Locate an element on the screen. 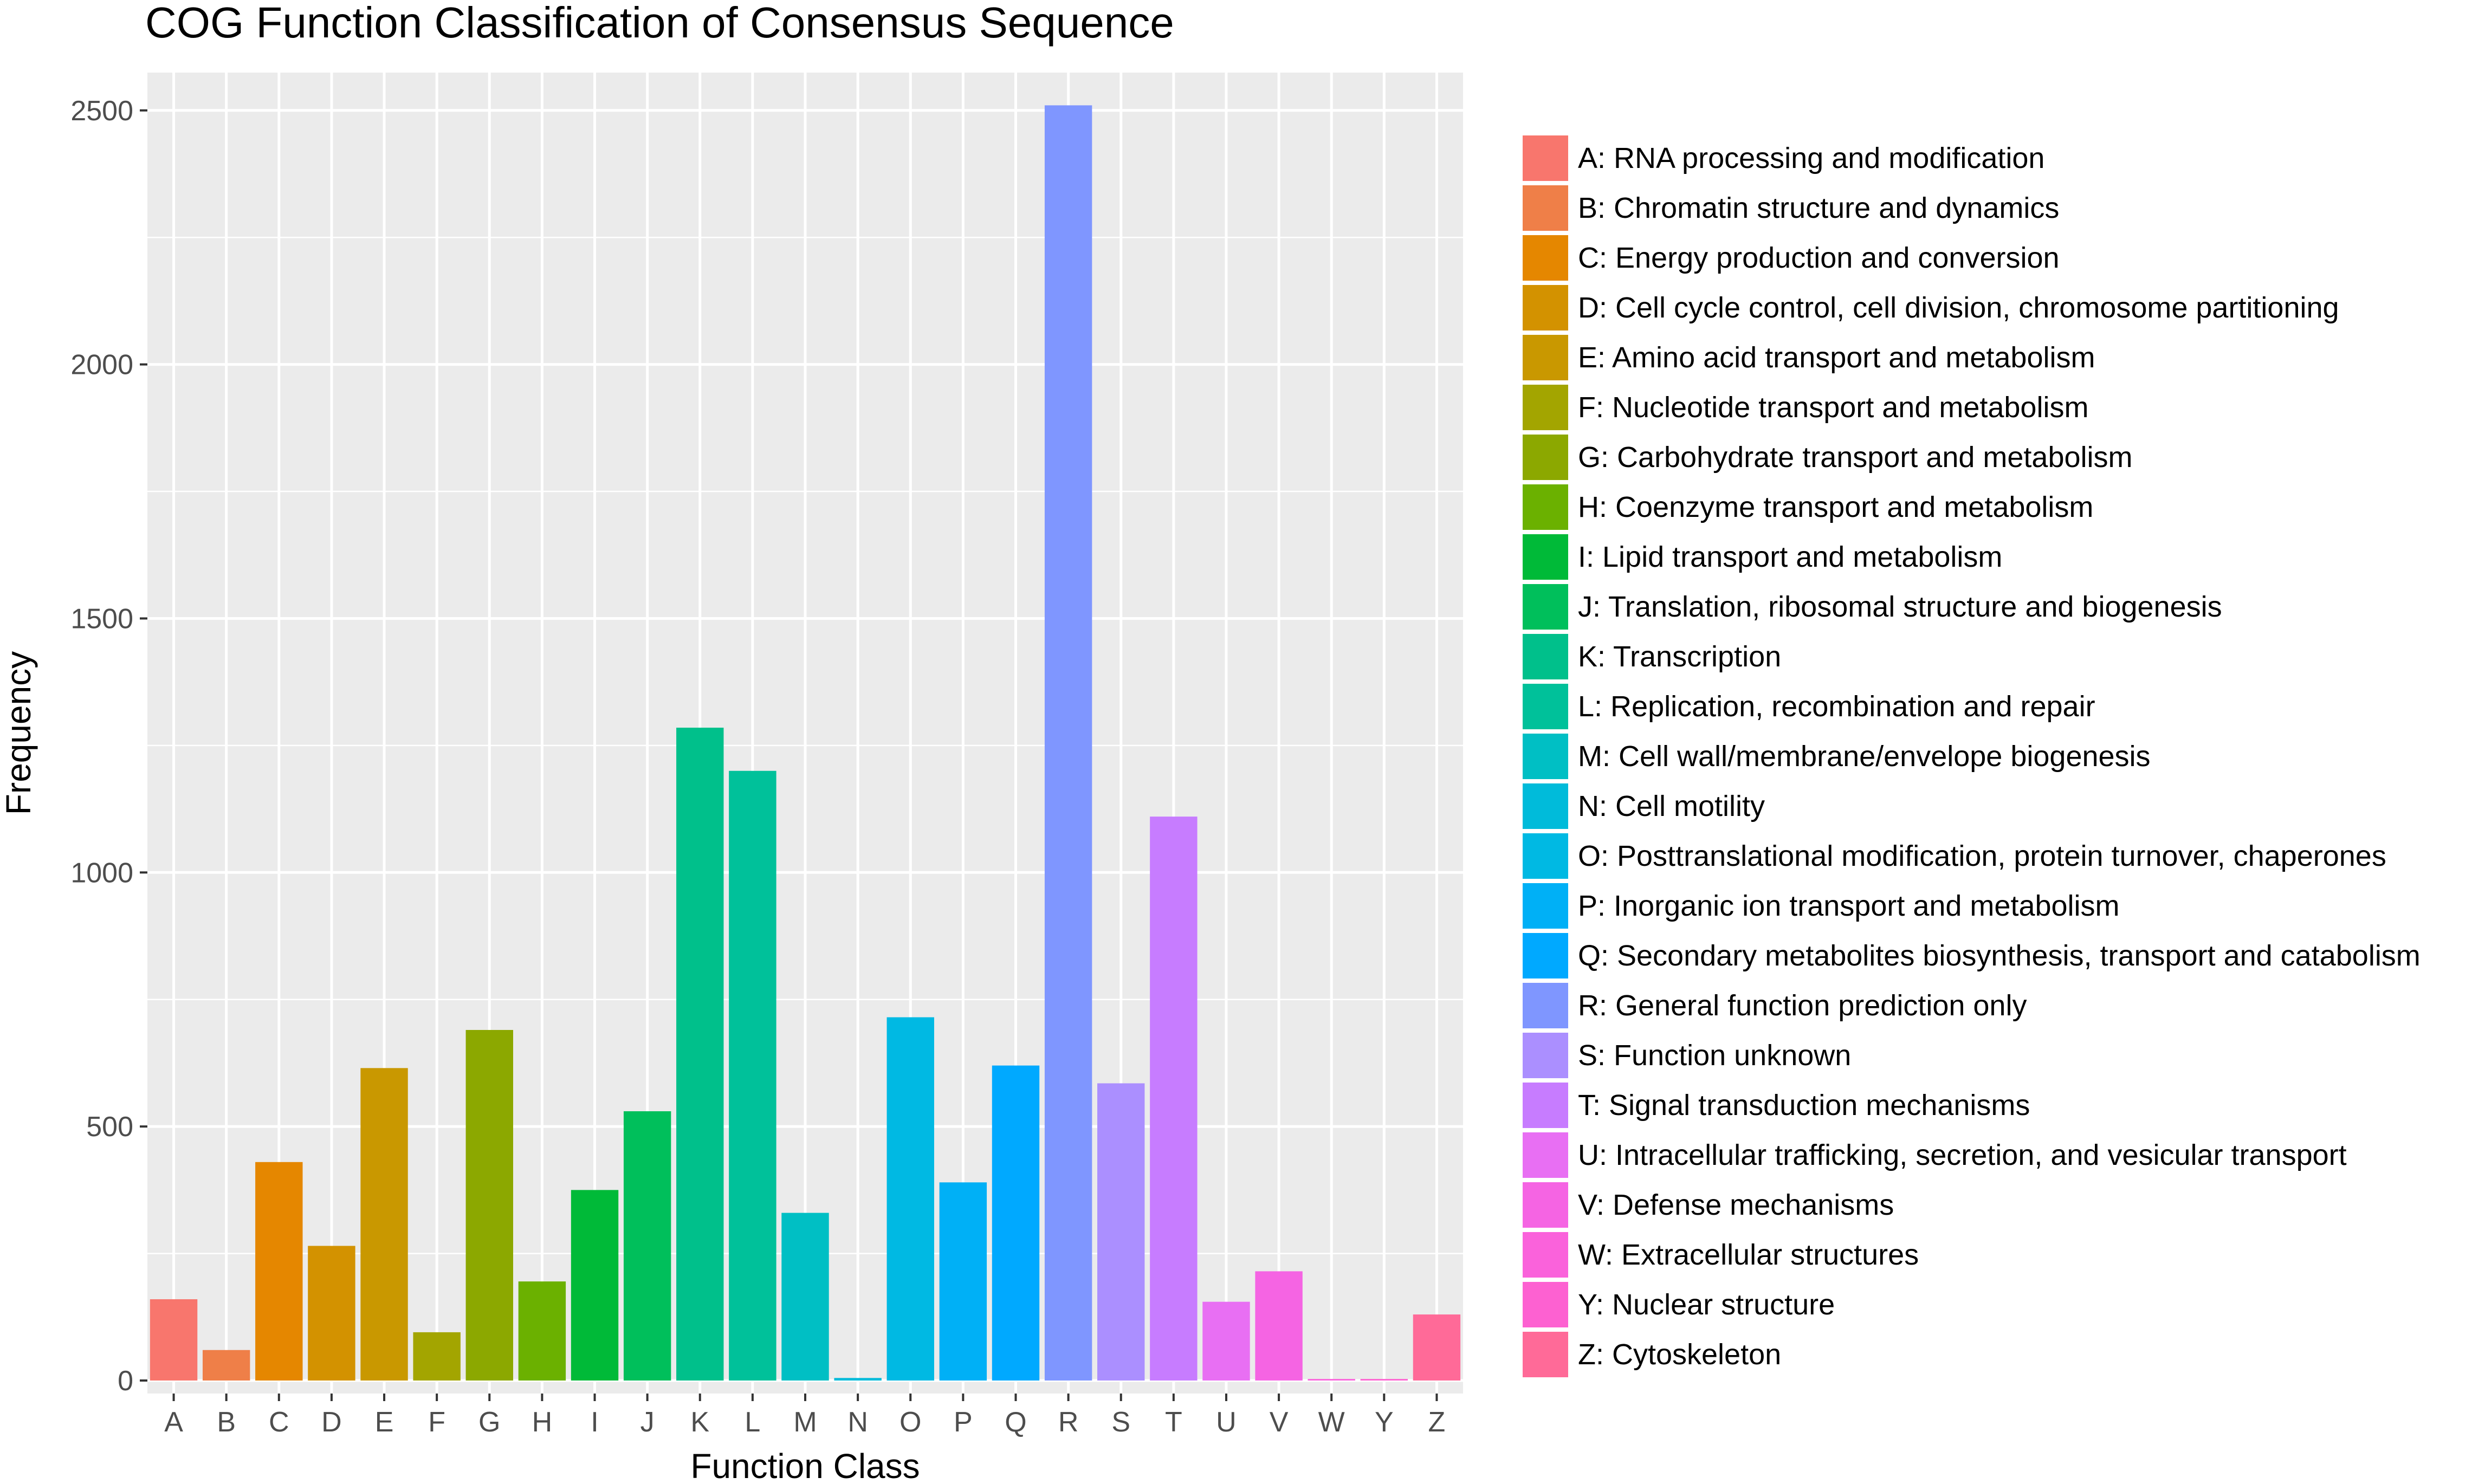 This screenshot has height=1484, width=2472. legend-item: G: Carbohydrate transport and metabolism is located at coordinates (1972, 457).